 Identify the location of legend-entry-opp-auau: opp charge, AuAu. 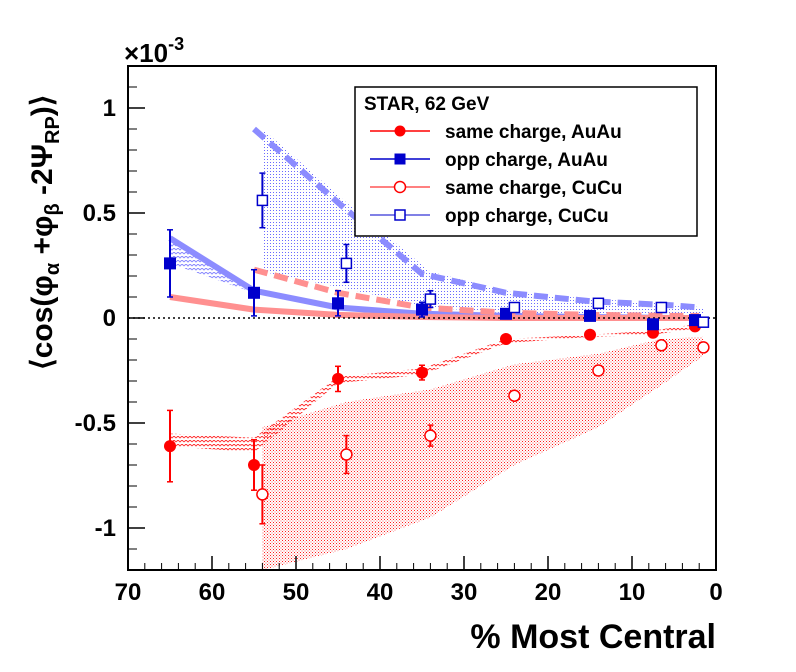
(489, 160).